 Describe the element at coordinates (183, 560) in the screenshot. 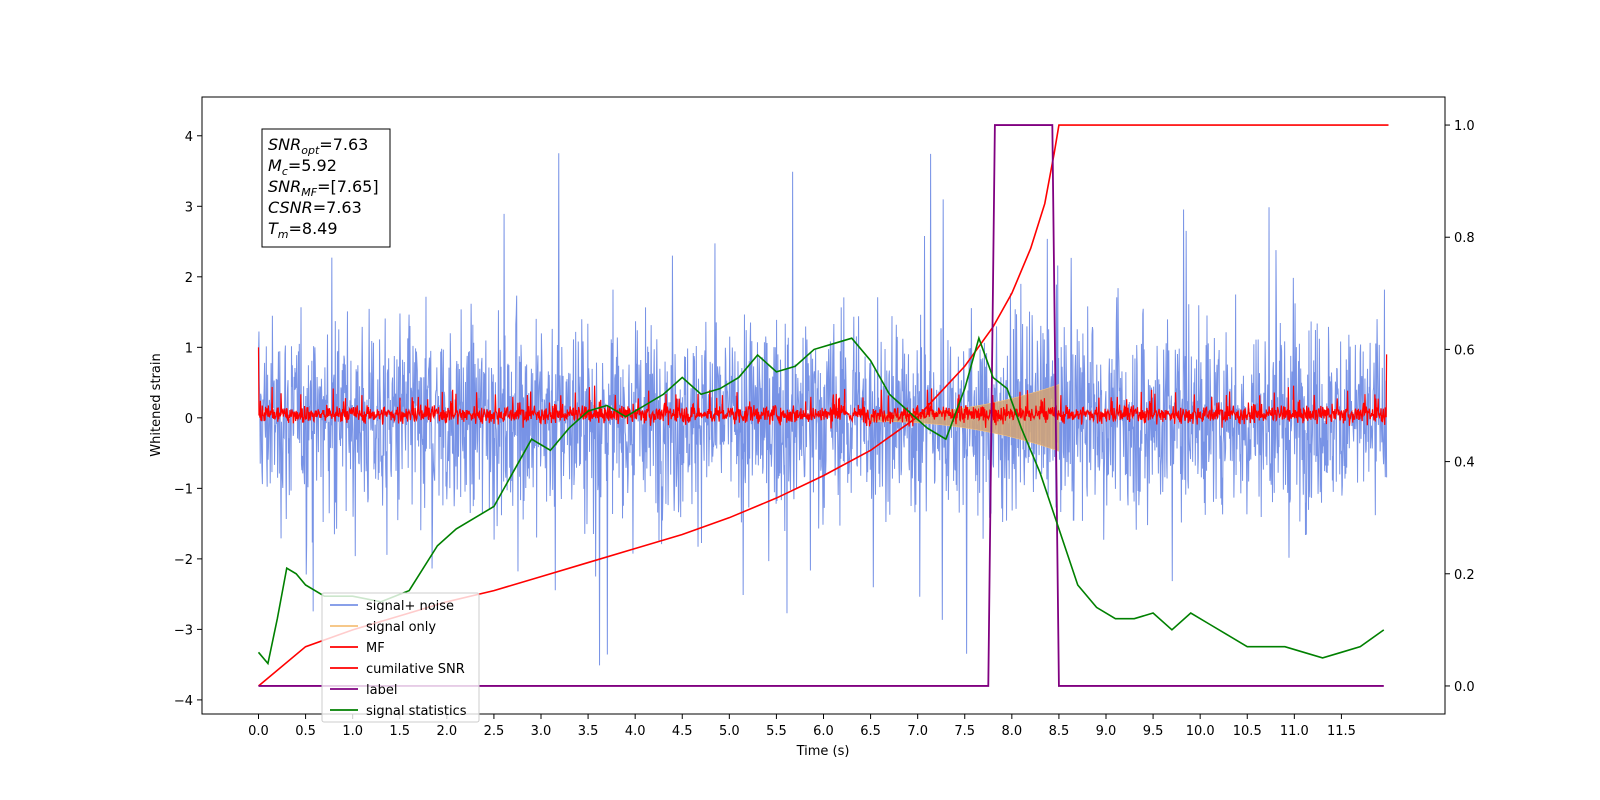

I see `y-tick-label: −2` at that location.